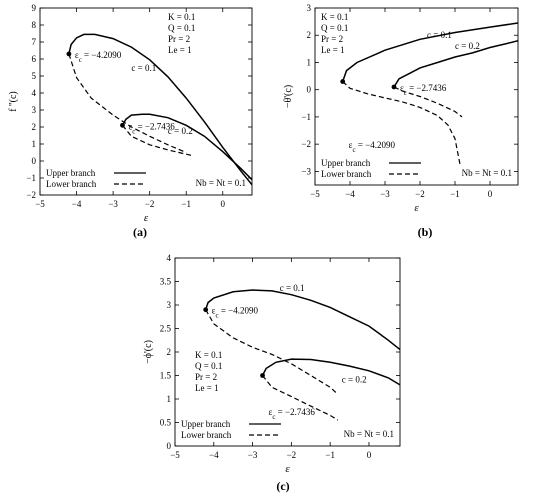 This screenshot has width=550, height=499. Describe the element at coordinates (34, 42) in the screenshot. I see `y-tick-label: 7` at that location.